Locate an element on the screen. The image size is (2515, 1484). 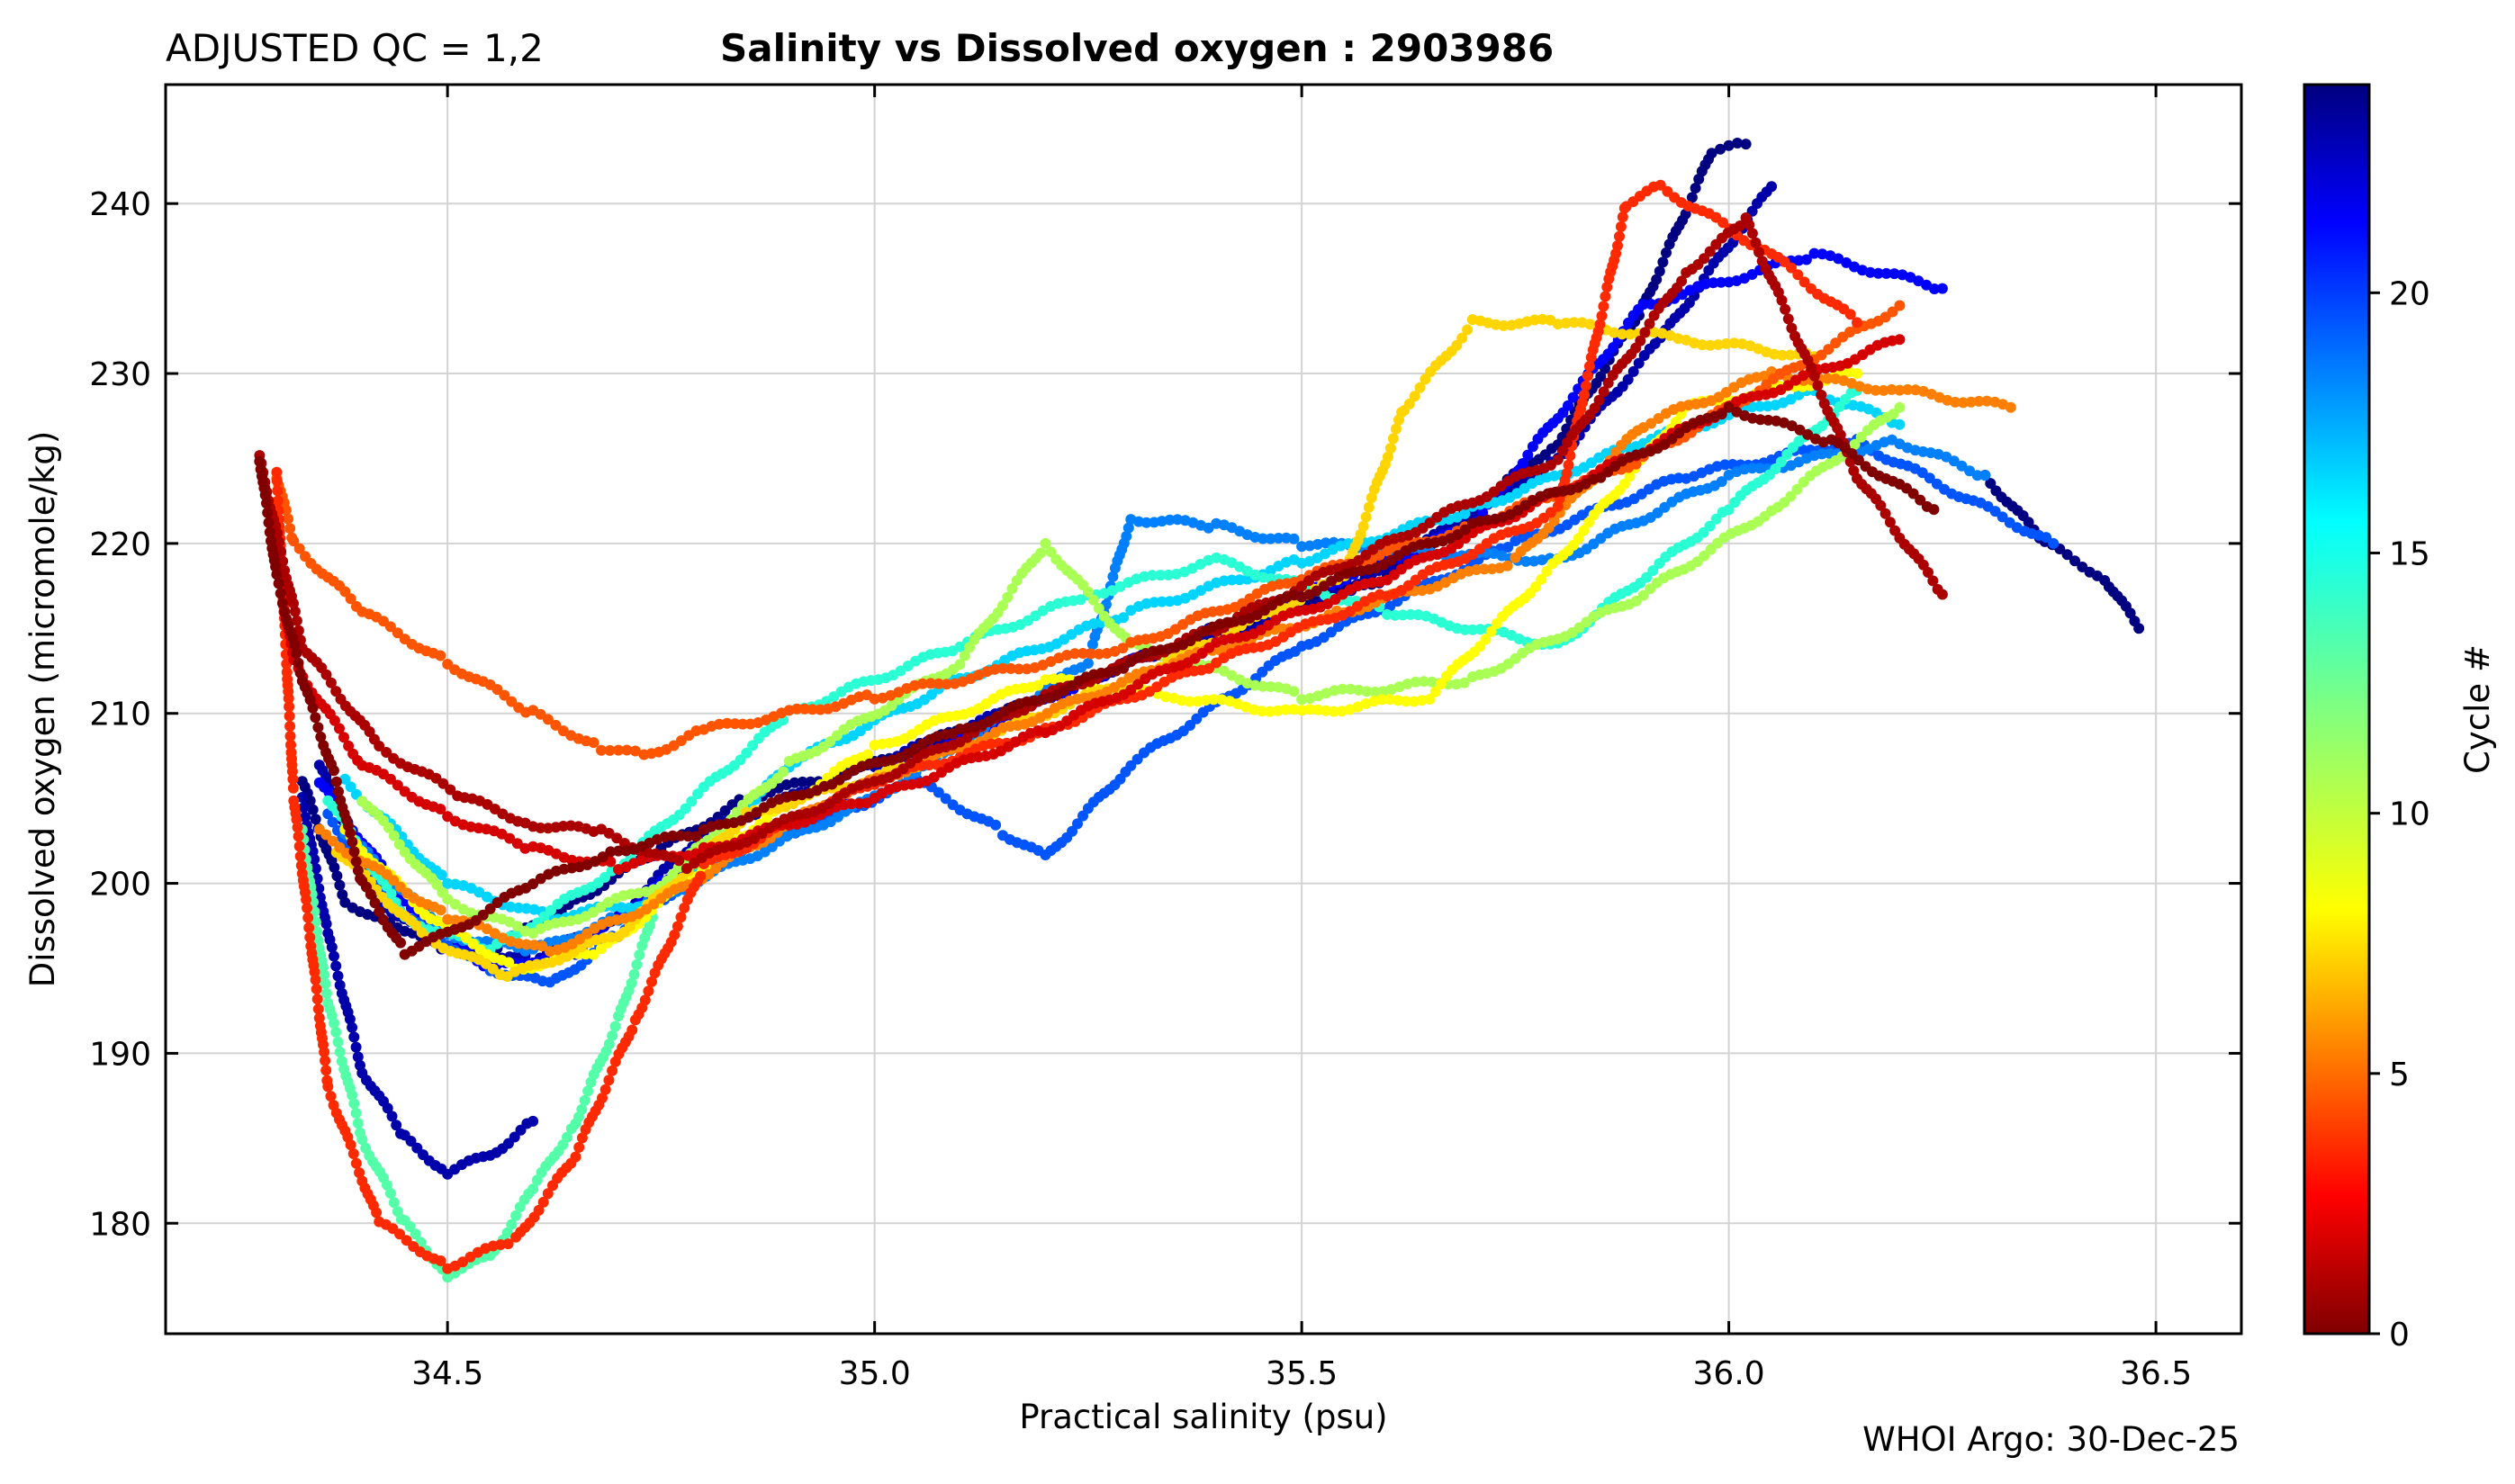
colorbar-tick-label: 5 is located at coordinates (2399, 1075).